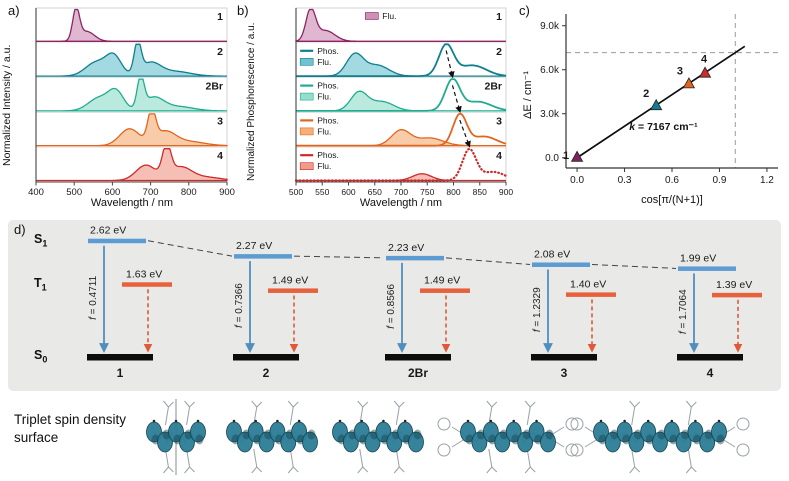 Image resolution: width=789 pixels, height=481 pixels. Describe the element at coordinates (537, 309) in the screenshot. I see `oscillator-strength-label: f = 1.2329` at that location.